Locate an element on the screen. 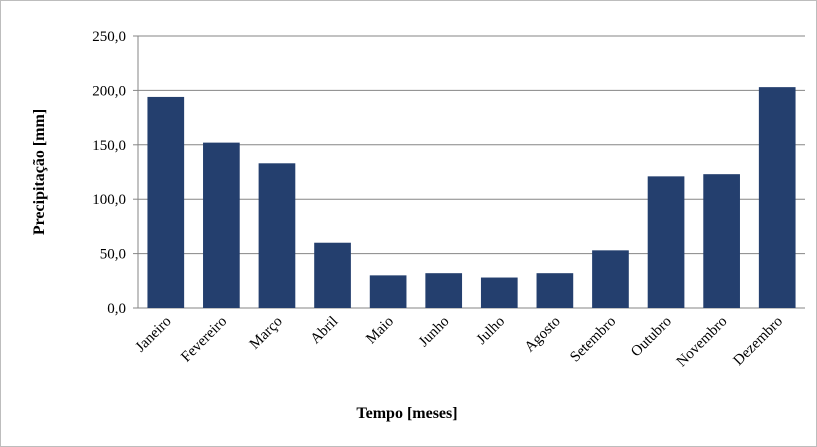  y-tick-label: 50,0 is located at coordinates (113, 255).